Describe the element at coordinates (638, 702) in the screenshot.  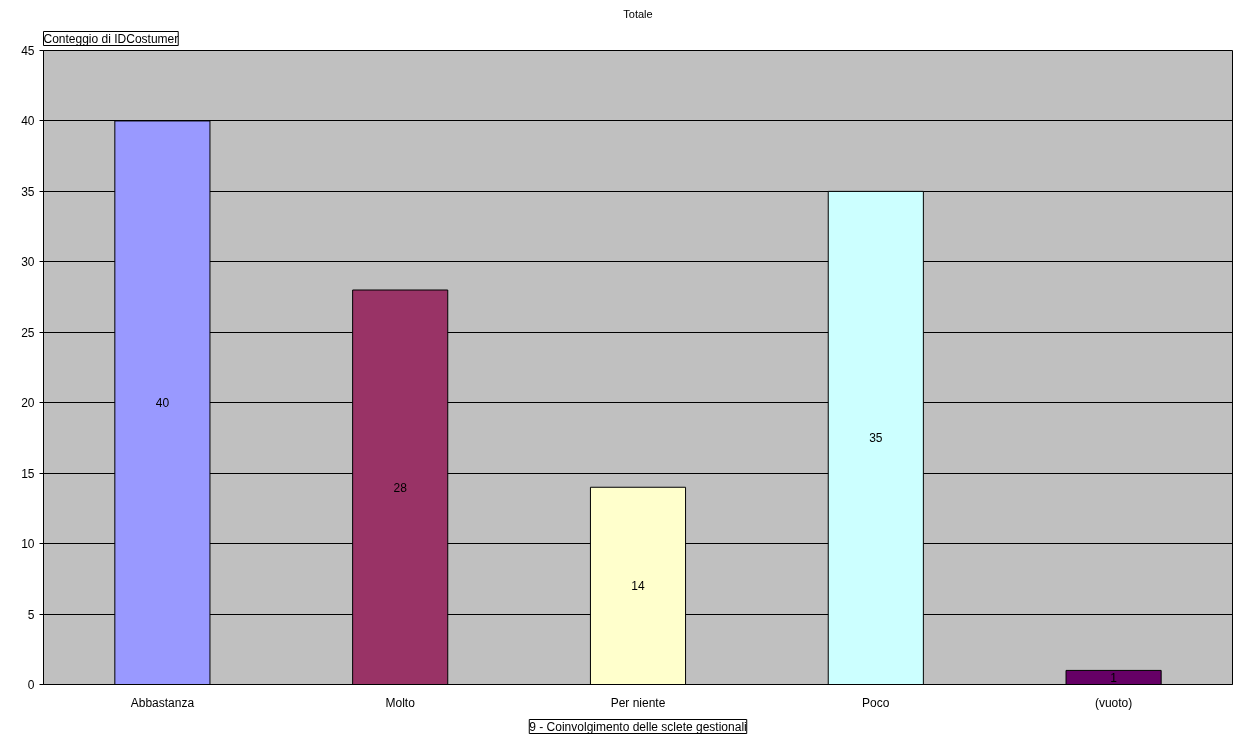
I see `x-tick-label: Per niente` at that location.